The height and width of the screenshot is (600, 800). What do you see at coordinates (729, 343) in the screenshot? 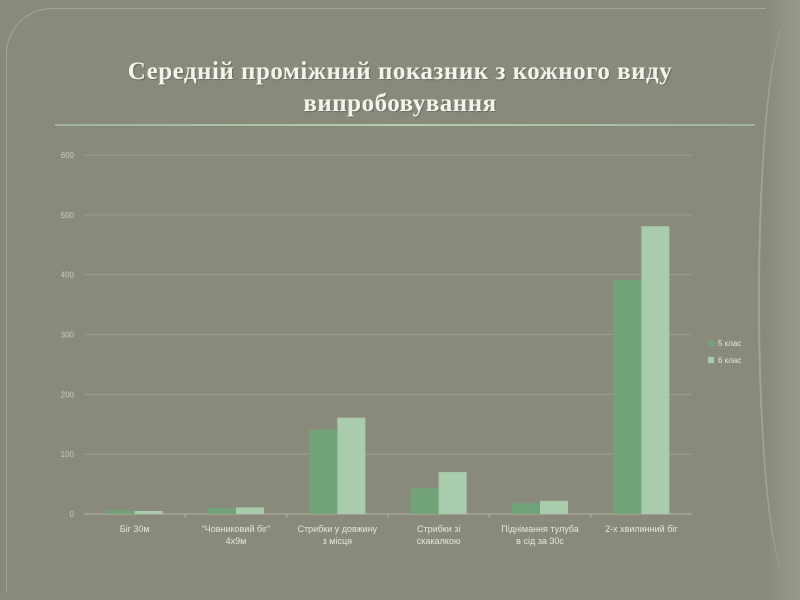
I see `legend-label: 5 клас` at bounding box center [729, 343].